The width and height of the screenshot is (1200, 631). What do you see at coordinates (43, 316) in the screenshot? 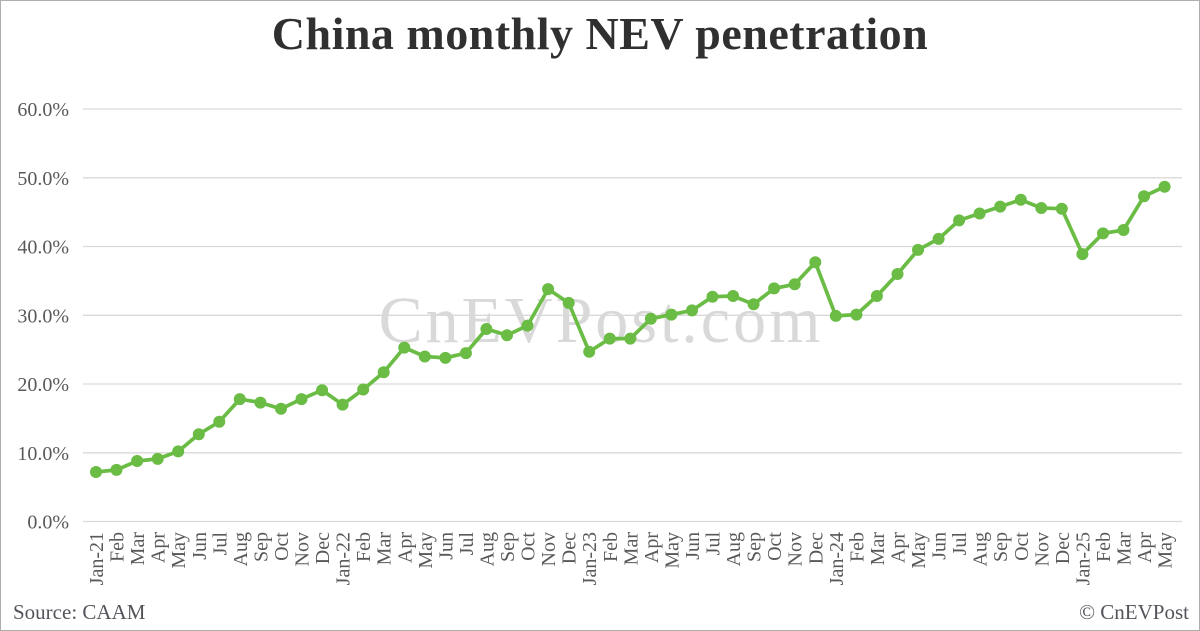
I see `y-axis-tick-label: 30.0%` at bounding box center [43, 316].